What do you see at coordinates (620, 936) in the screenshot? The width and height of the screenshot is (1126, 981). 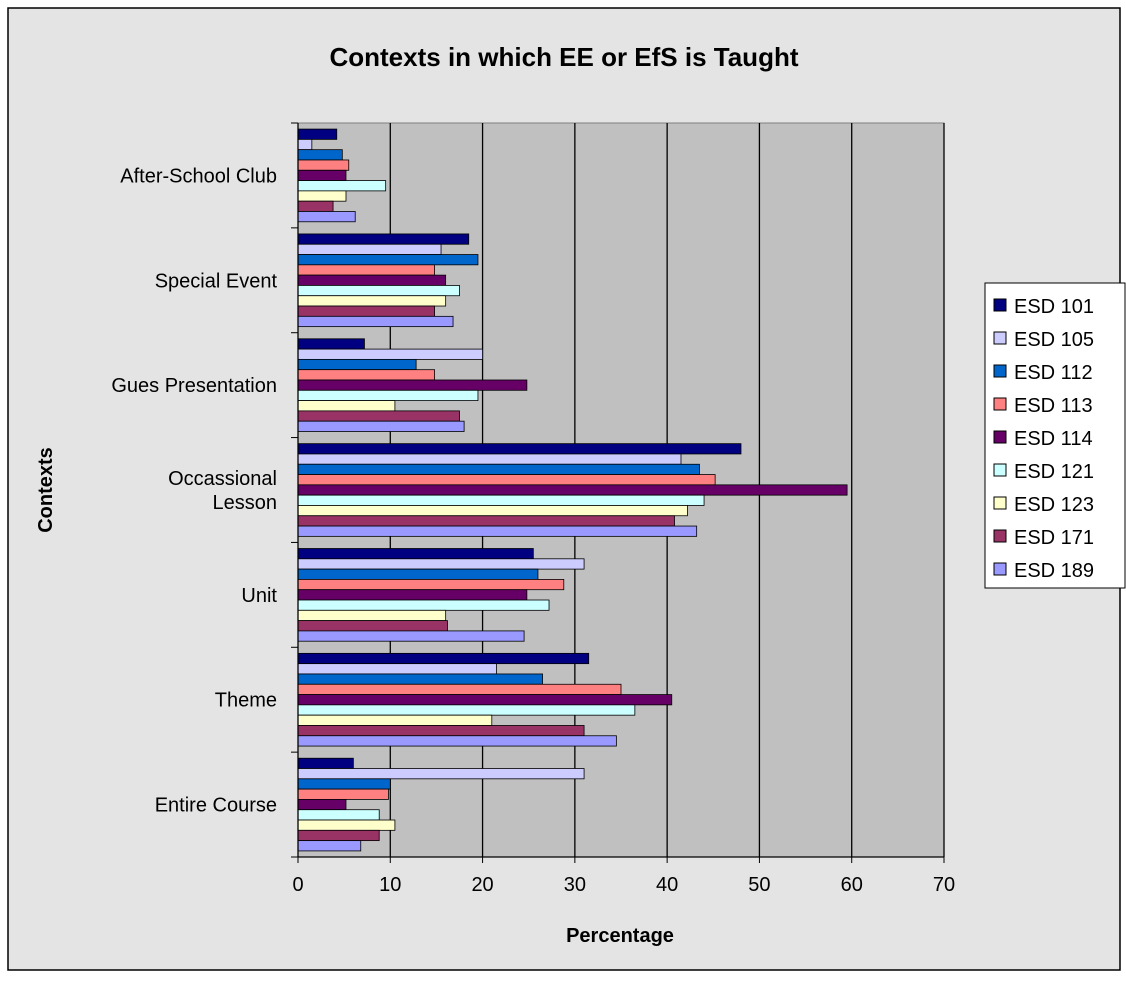 I see `x-axis-title: Percentage` at bounding box center [620, 936].